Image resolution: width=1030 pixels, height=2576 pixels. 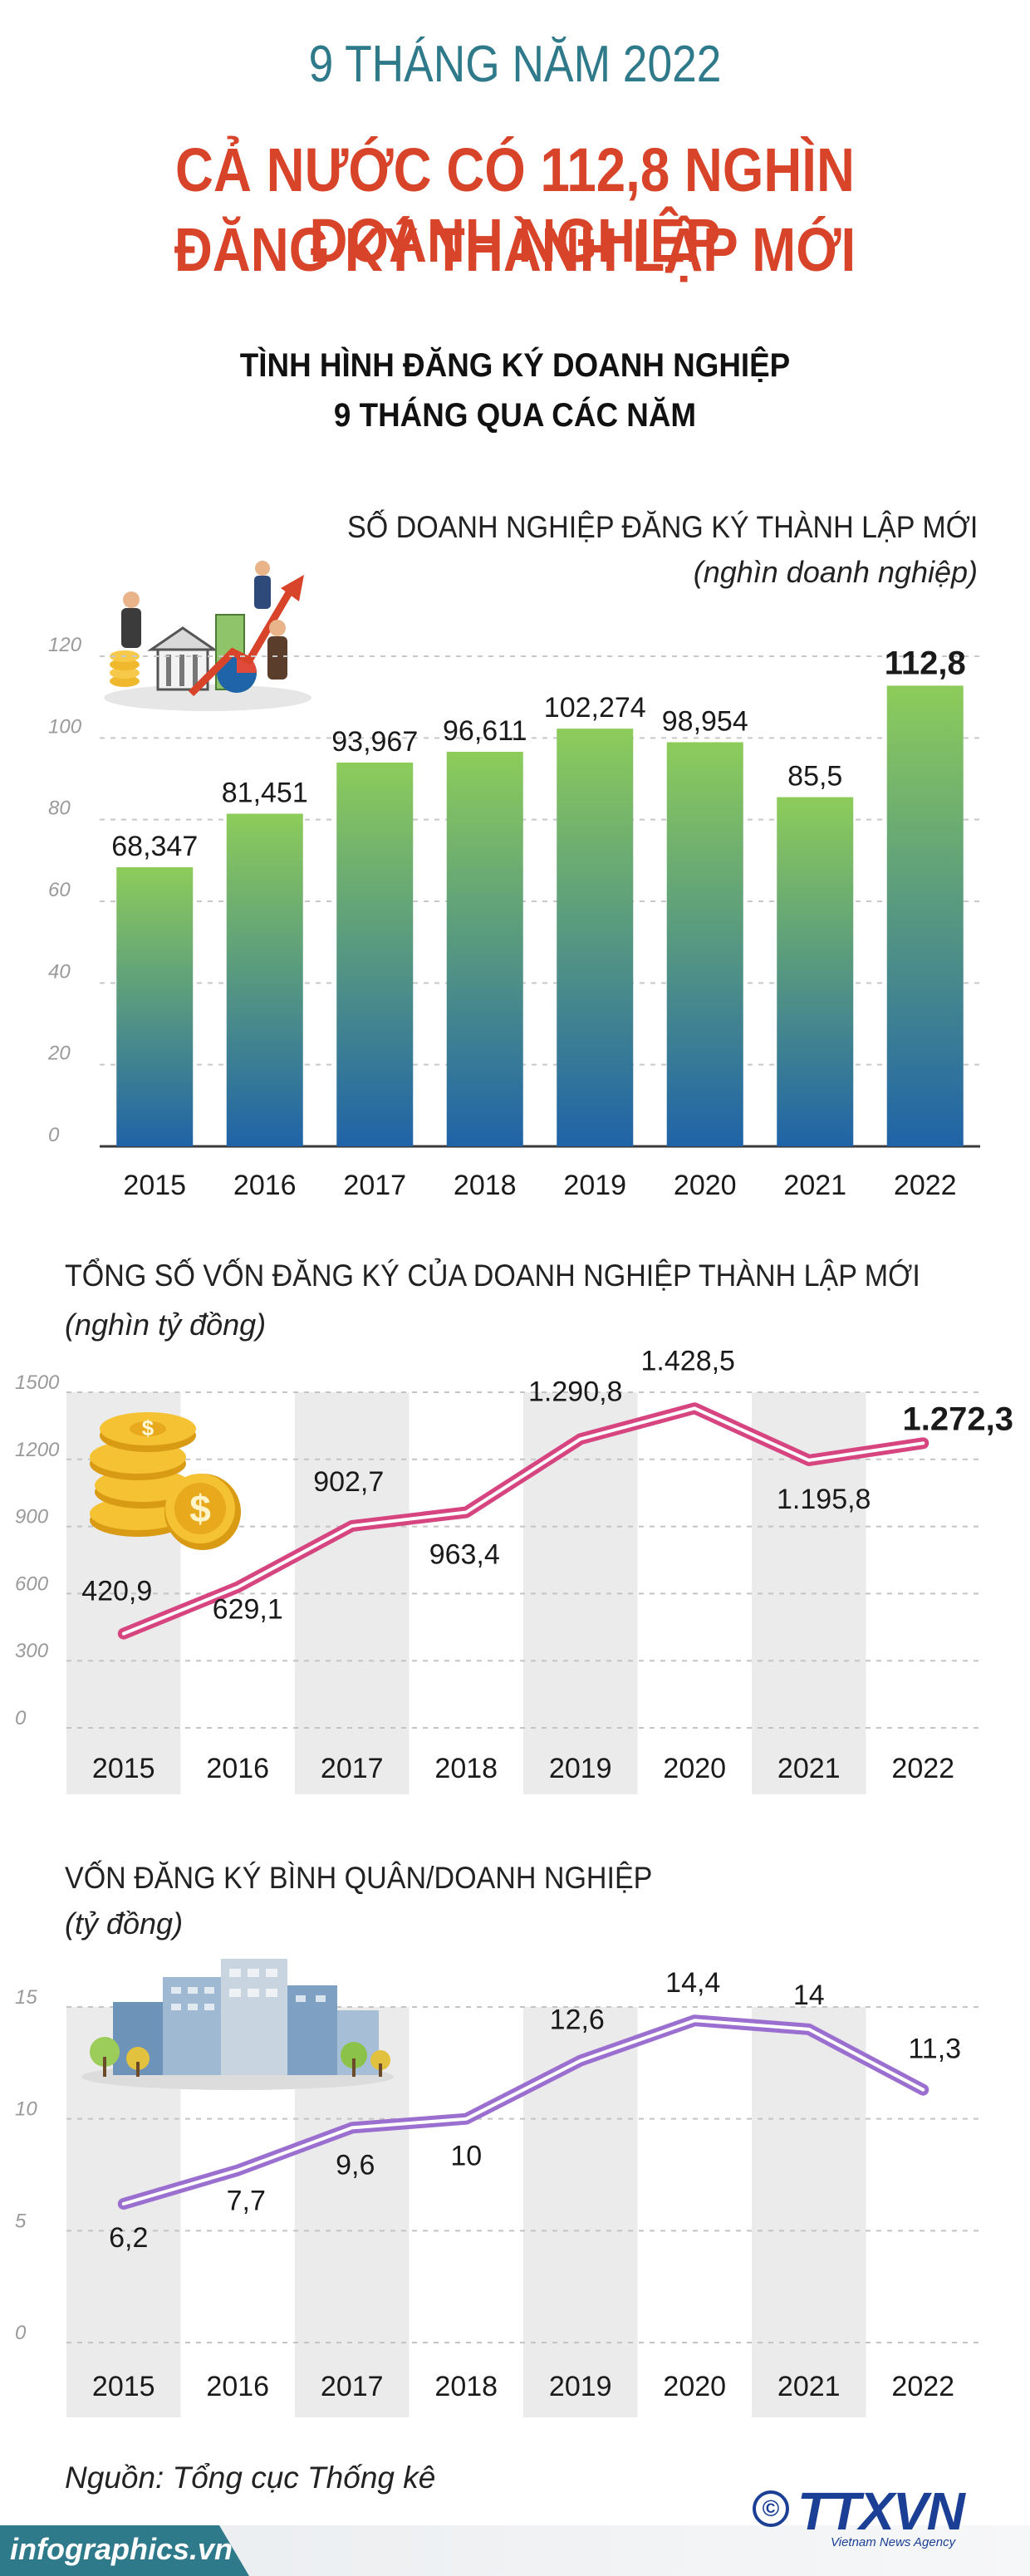 What do you see at coordinates (925, 663) in the screenshot?
I see `data-label: 112,8` at bounding box center [925, 663].